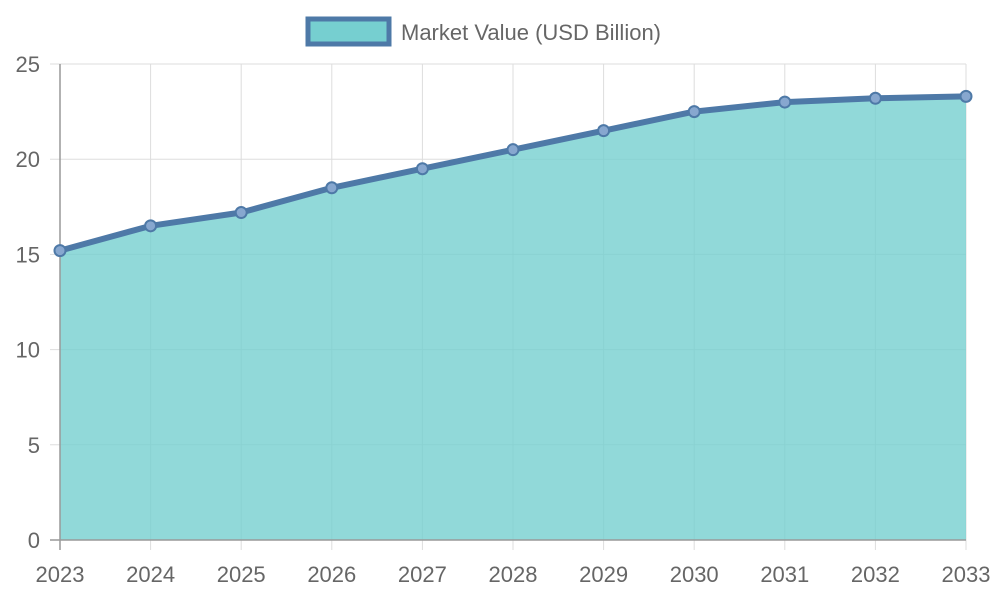 Image resolution: width=1000 pixels, height=600 pixels. What do you see at coordinates (28, 350) in the screenshot?
I see `y-tick-label: 10` at bounding box center [28, 350].